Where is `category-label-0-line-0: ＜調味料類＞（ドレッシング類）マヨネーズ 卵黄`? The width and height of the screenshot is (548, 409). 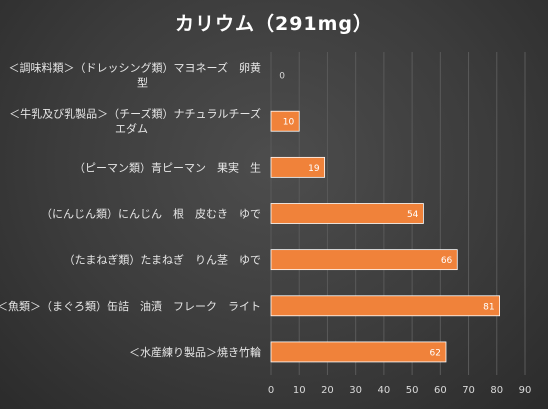 category-label-0-line-0: ＜調味料類＞（ドレッシング類）マヨネーズ 卵黄 is located at coordinates (135, 68).